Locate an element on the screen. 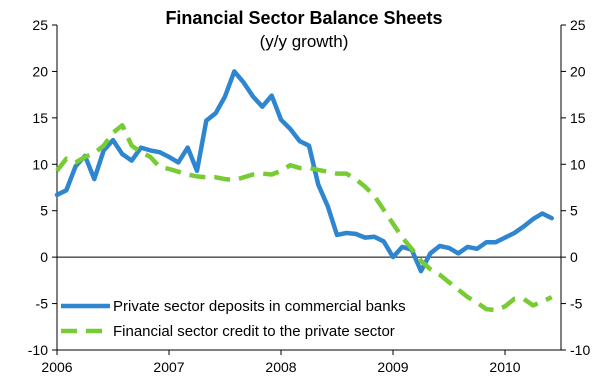 The width and height of the screenshot is (609, 377). chart-subtitle: (y/y growth) is located at coordinates (304, 41).